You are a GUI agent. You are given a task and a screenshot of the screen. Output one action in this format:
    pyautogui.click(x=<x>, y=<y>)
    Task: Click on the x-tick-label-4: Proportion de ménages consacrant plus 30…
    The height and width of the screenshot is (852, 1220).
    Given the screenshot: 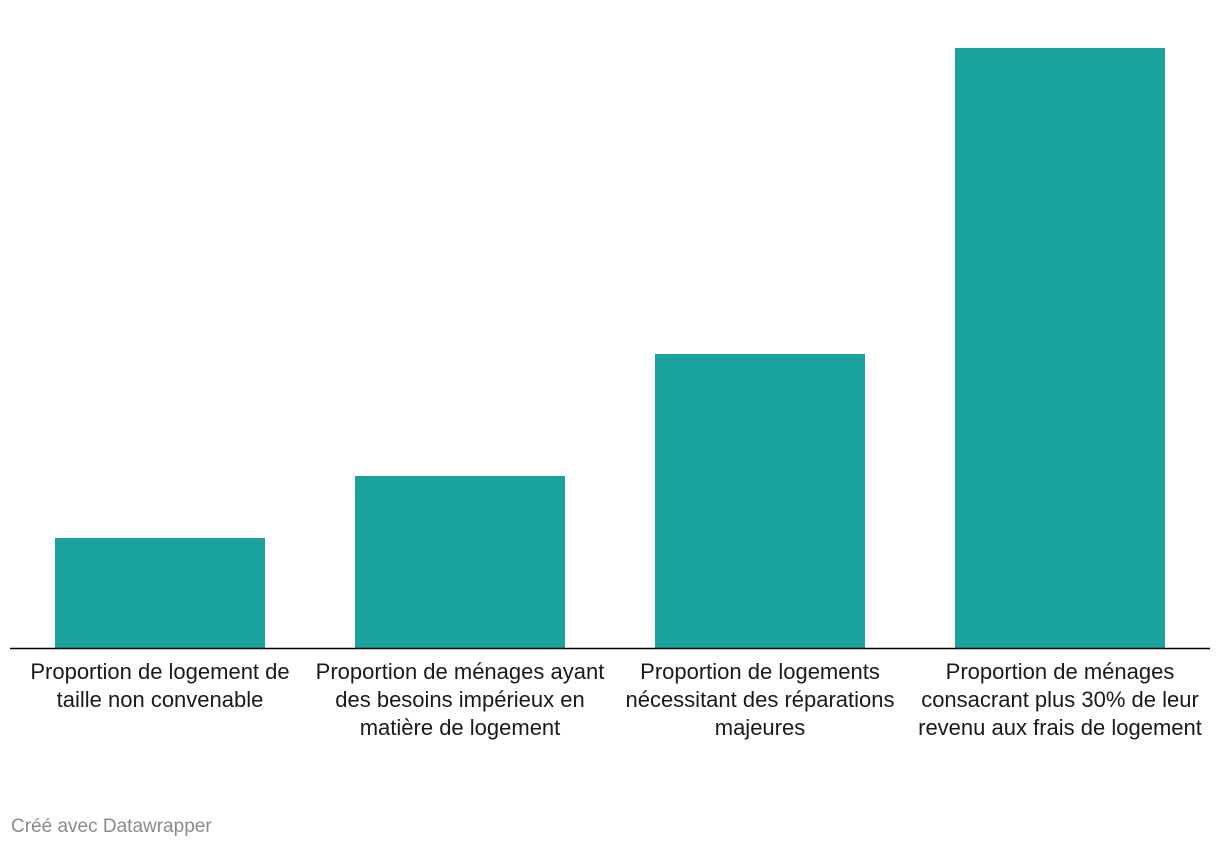 What is the action you would take?
    pyautogui.click(x=1060, y=699)
    